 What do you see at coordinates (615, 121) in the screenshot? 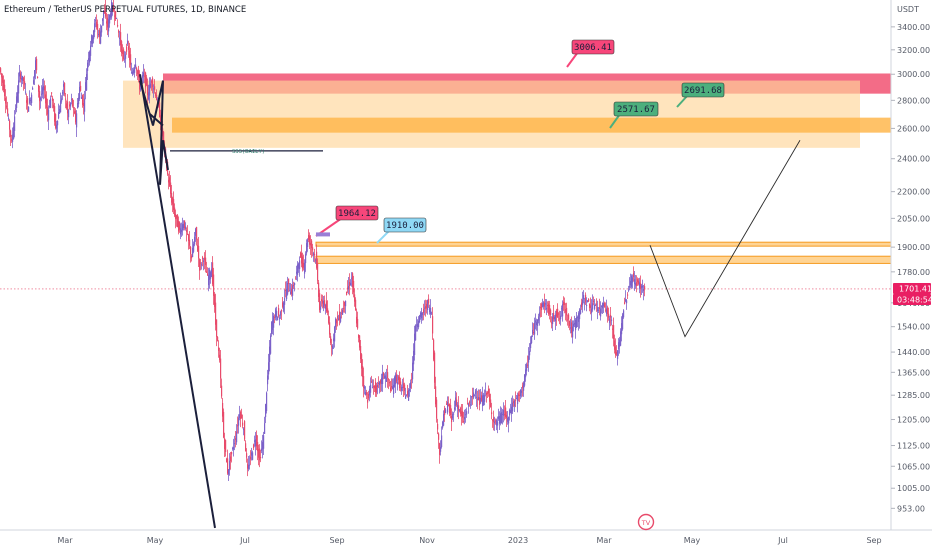
I see `label-2571-pointer` at bounding box center [615, 121].